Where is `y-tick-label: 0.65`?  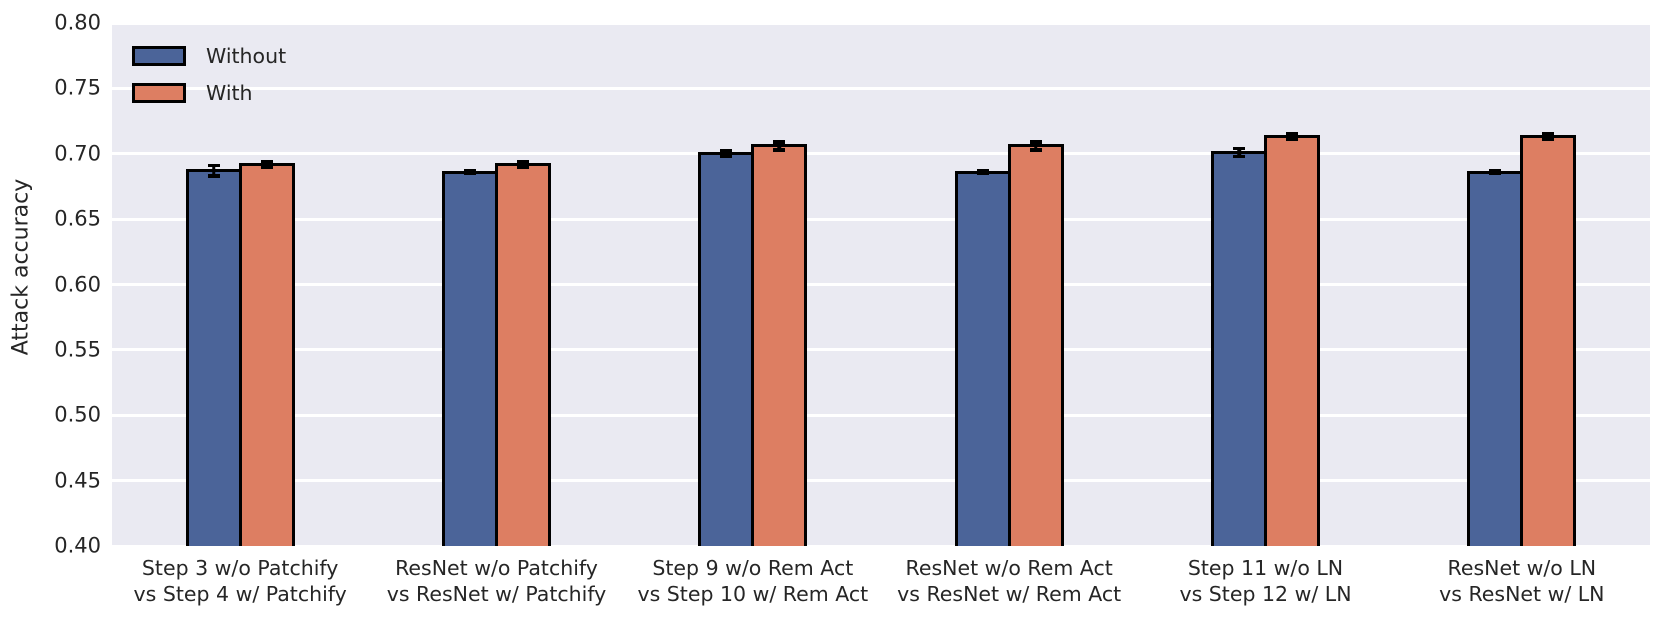
y-tick-label: 0.65 is located at coordinates (77, 218).